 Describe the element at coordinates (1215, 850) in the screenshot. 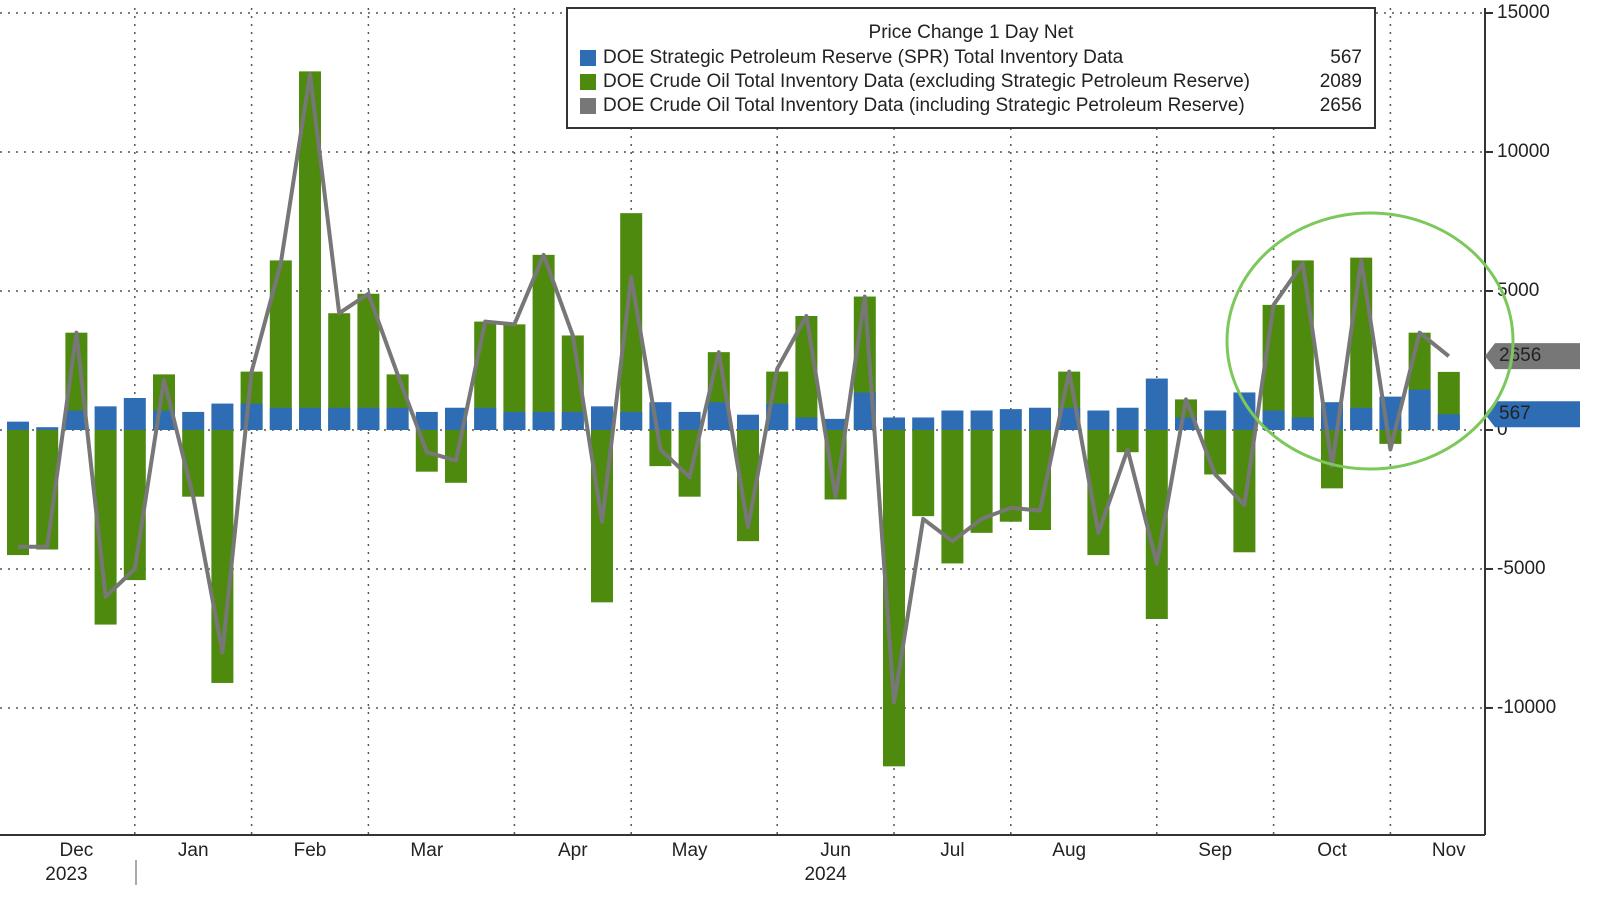

I see `x-tick-label: Sep` at that location.